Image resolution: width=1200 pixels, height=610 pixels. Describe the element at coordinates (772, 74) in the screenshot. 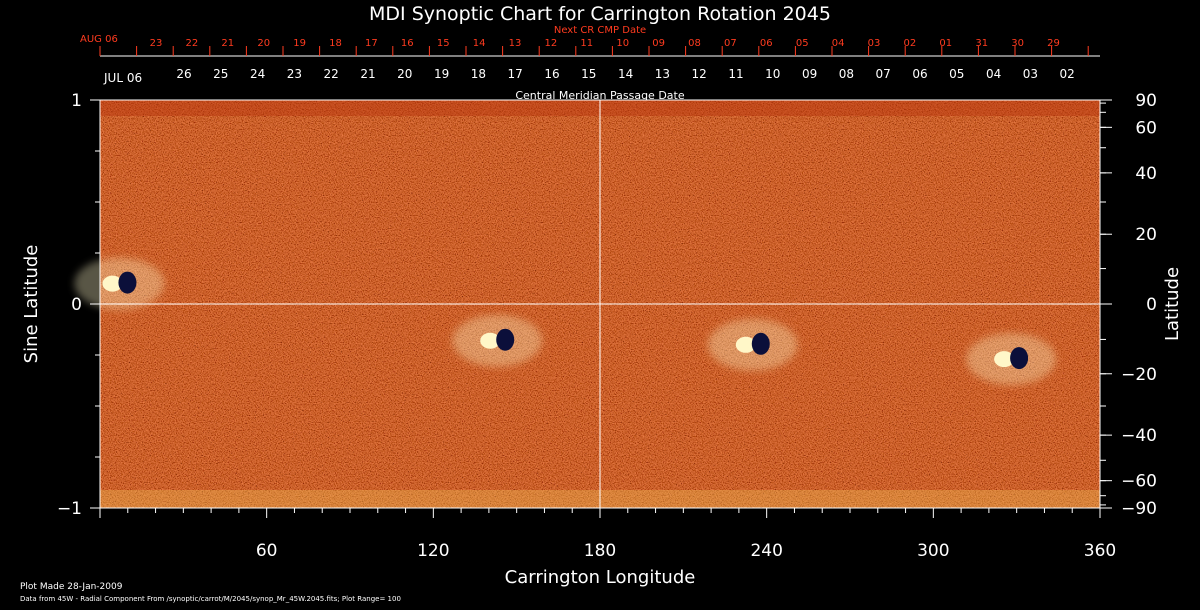

I see `current-date-label: 10` at that location.